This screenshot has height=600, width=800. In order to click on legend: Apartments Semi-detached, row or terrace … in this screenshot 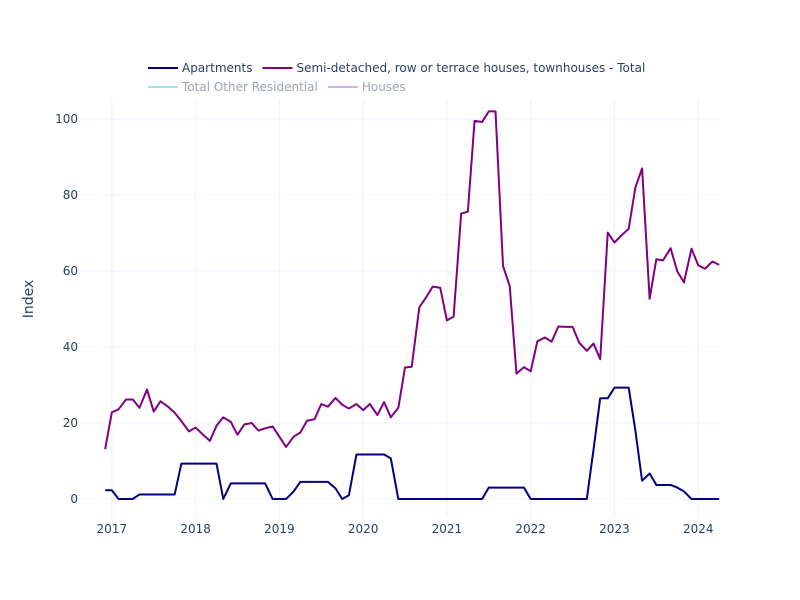, I will do `click(396, 77)`.